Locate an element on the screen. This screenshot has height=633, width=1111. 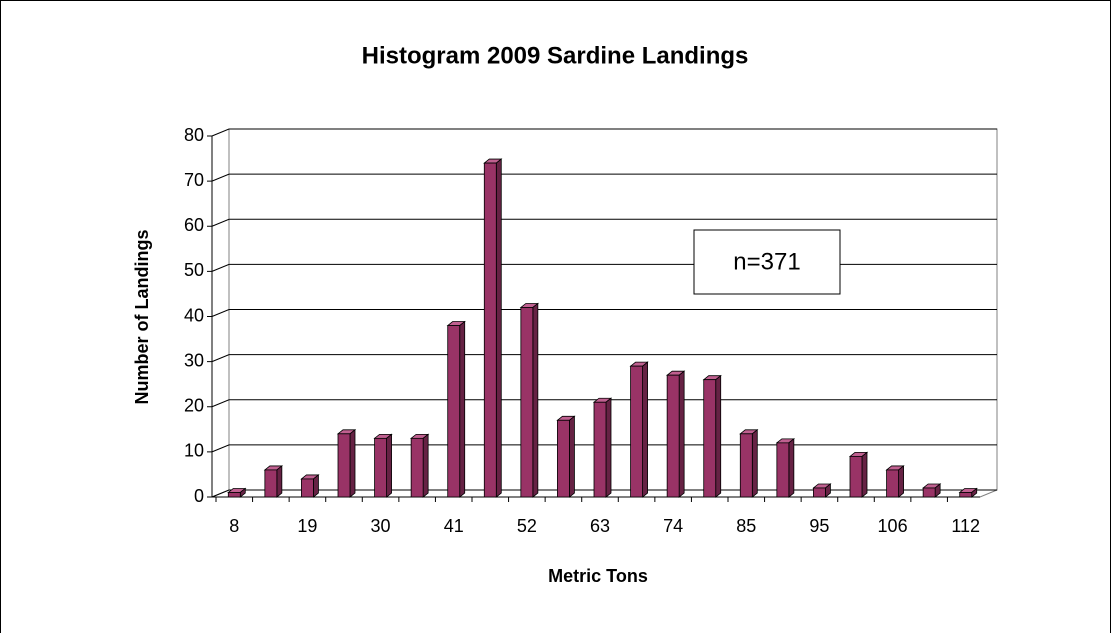
x-tick-label: 8 is located at coordinates (234, 526).